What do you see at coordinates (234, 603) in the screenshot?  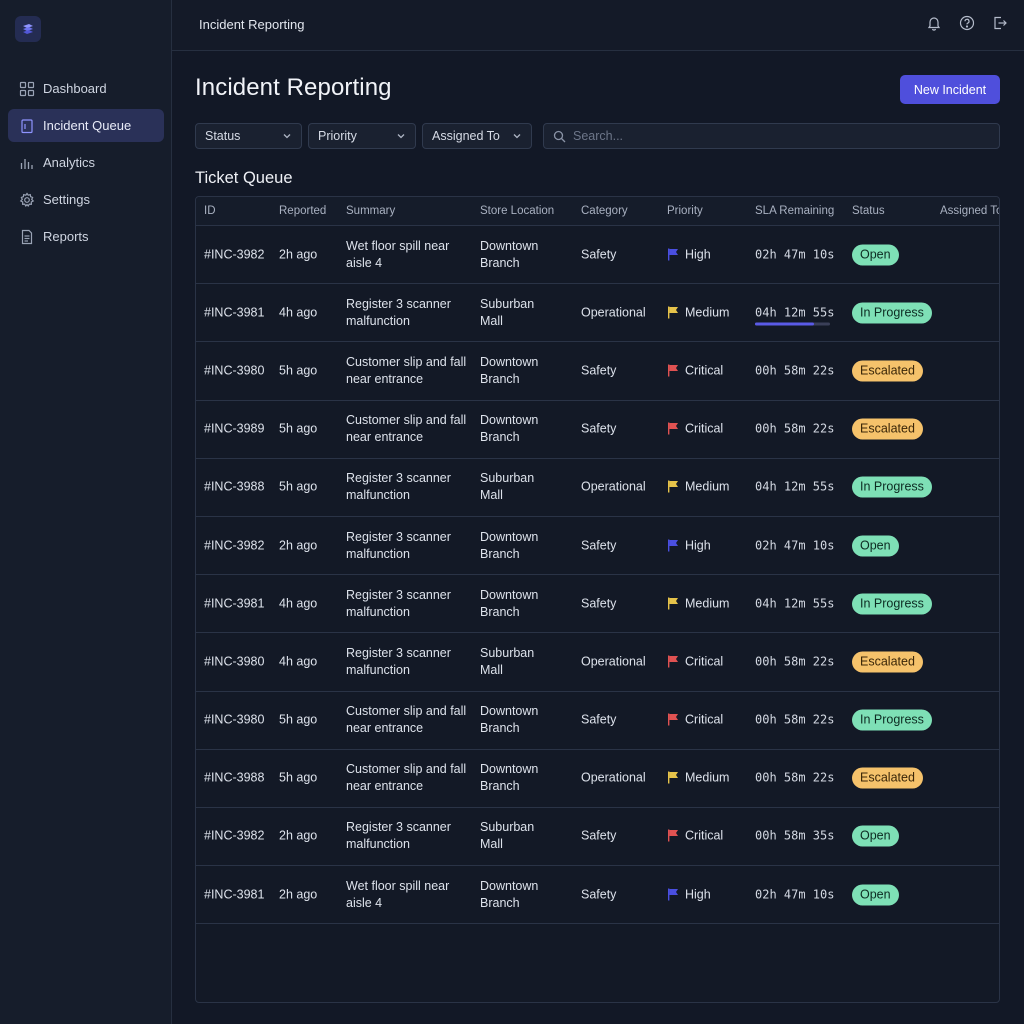 I see `ticket-id: #INC-3981` at bounding box center [234, 603].